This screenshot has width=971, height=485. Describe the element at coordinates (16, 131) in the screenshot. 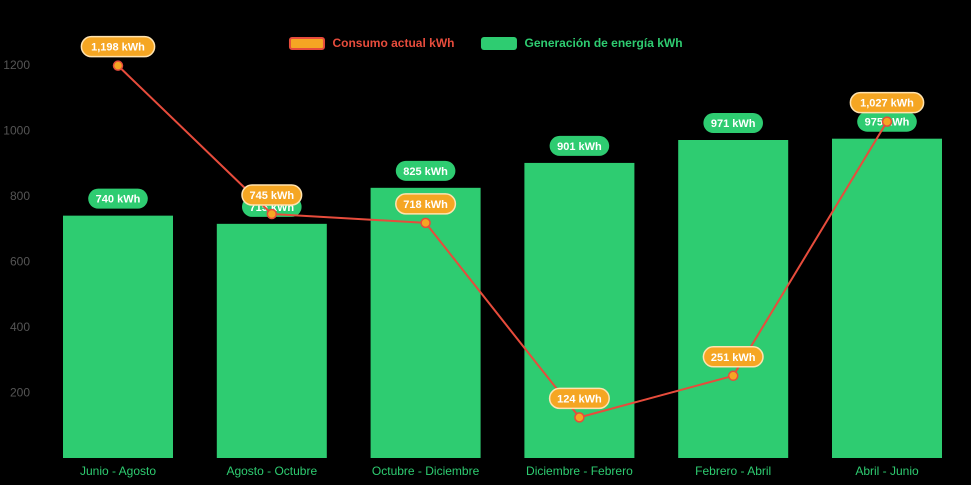

I see `y-axis-label: 1000` at that location.